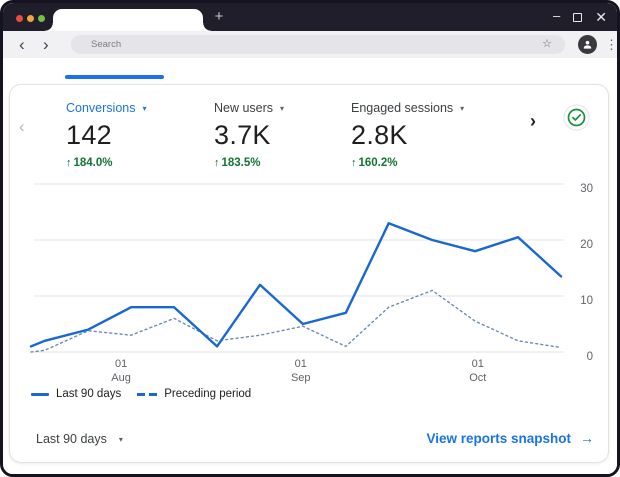 The image size is (620, 477). I want to click on metric-value: 142, so click(89, 135).